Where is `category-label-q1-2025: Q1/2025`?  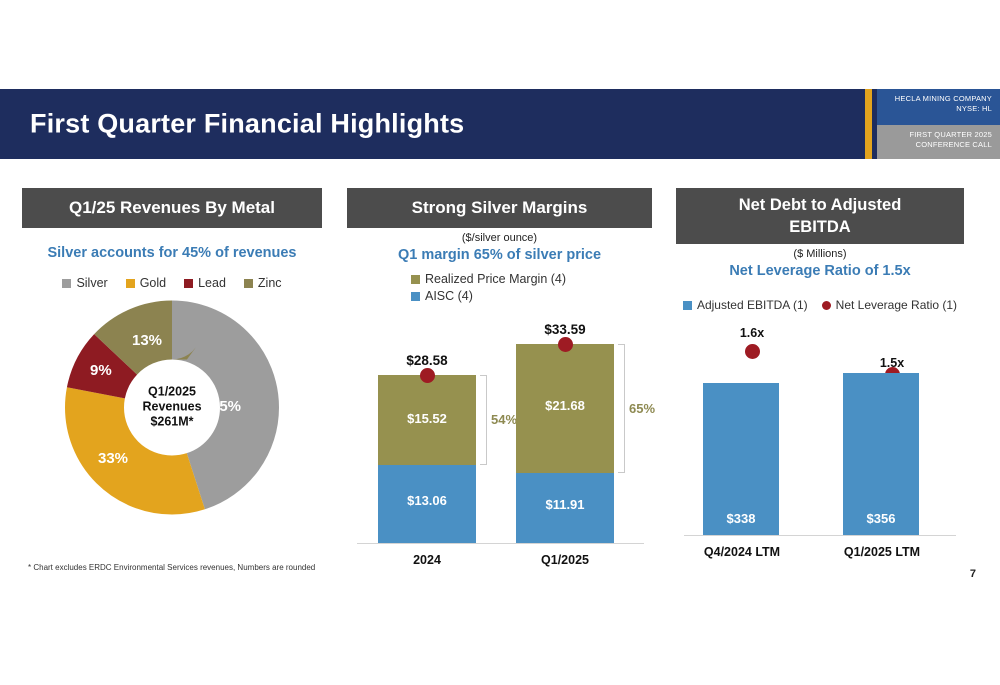
category-label-q1-2025: Q1/2025 is located at coordinates (565, 560).